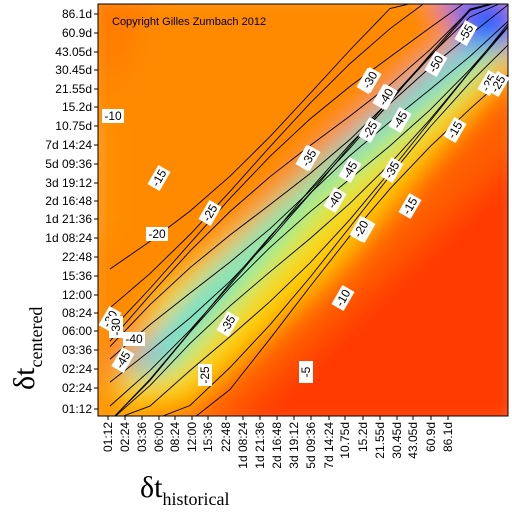 The height and width of the screenshot is (512, 512). I want to click on x-tick-label: 15:36, so click(208, 437).